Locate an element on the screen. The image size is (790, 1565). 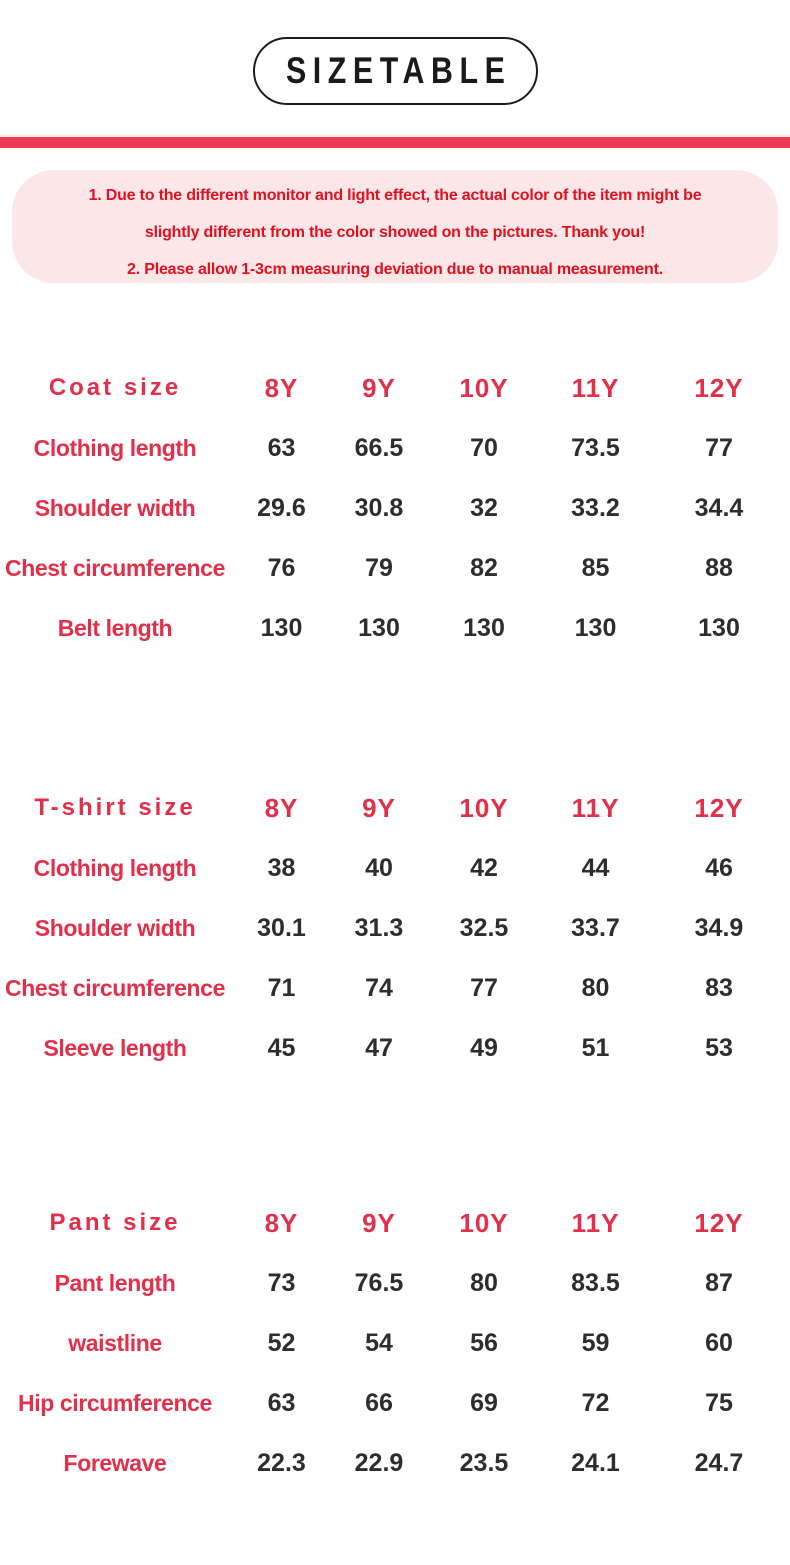
table-row: Chest circumference 71 74 77 80 83 is located at coordinates (395, 988).